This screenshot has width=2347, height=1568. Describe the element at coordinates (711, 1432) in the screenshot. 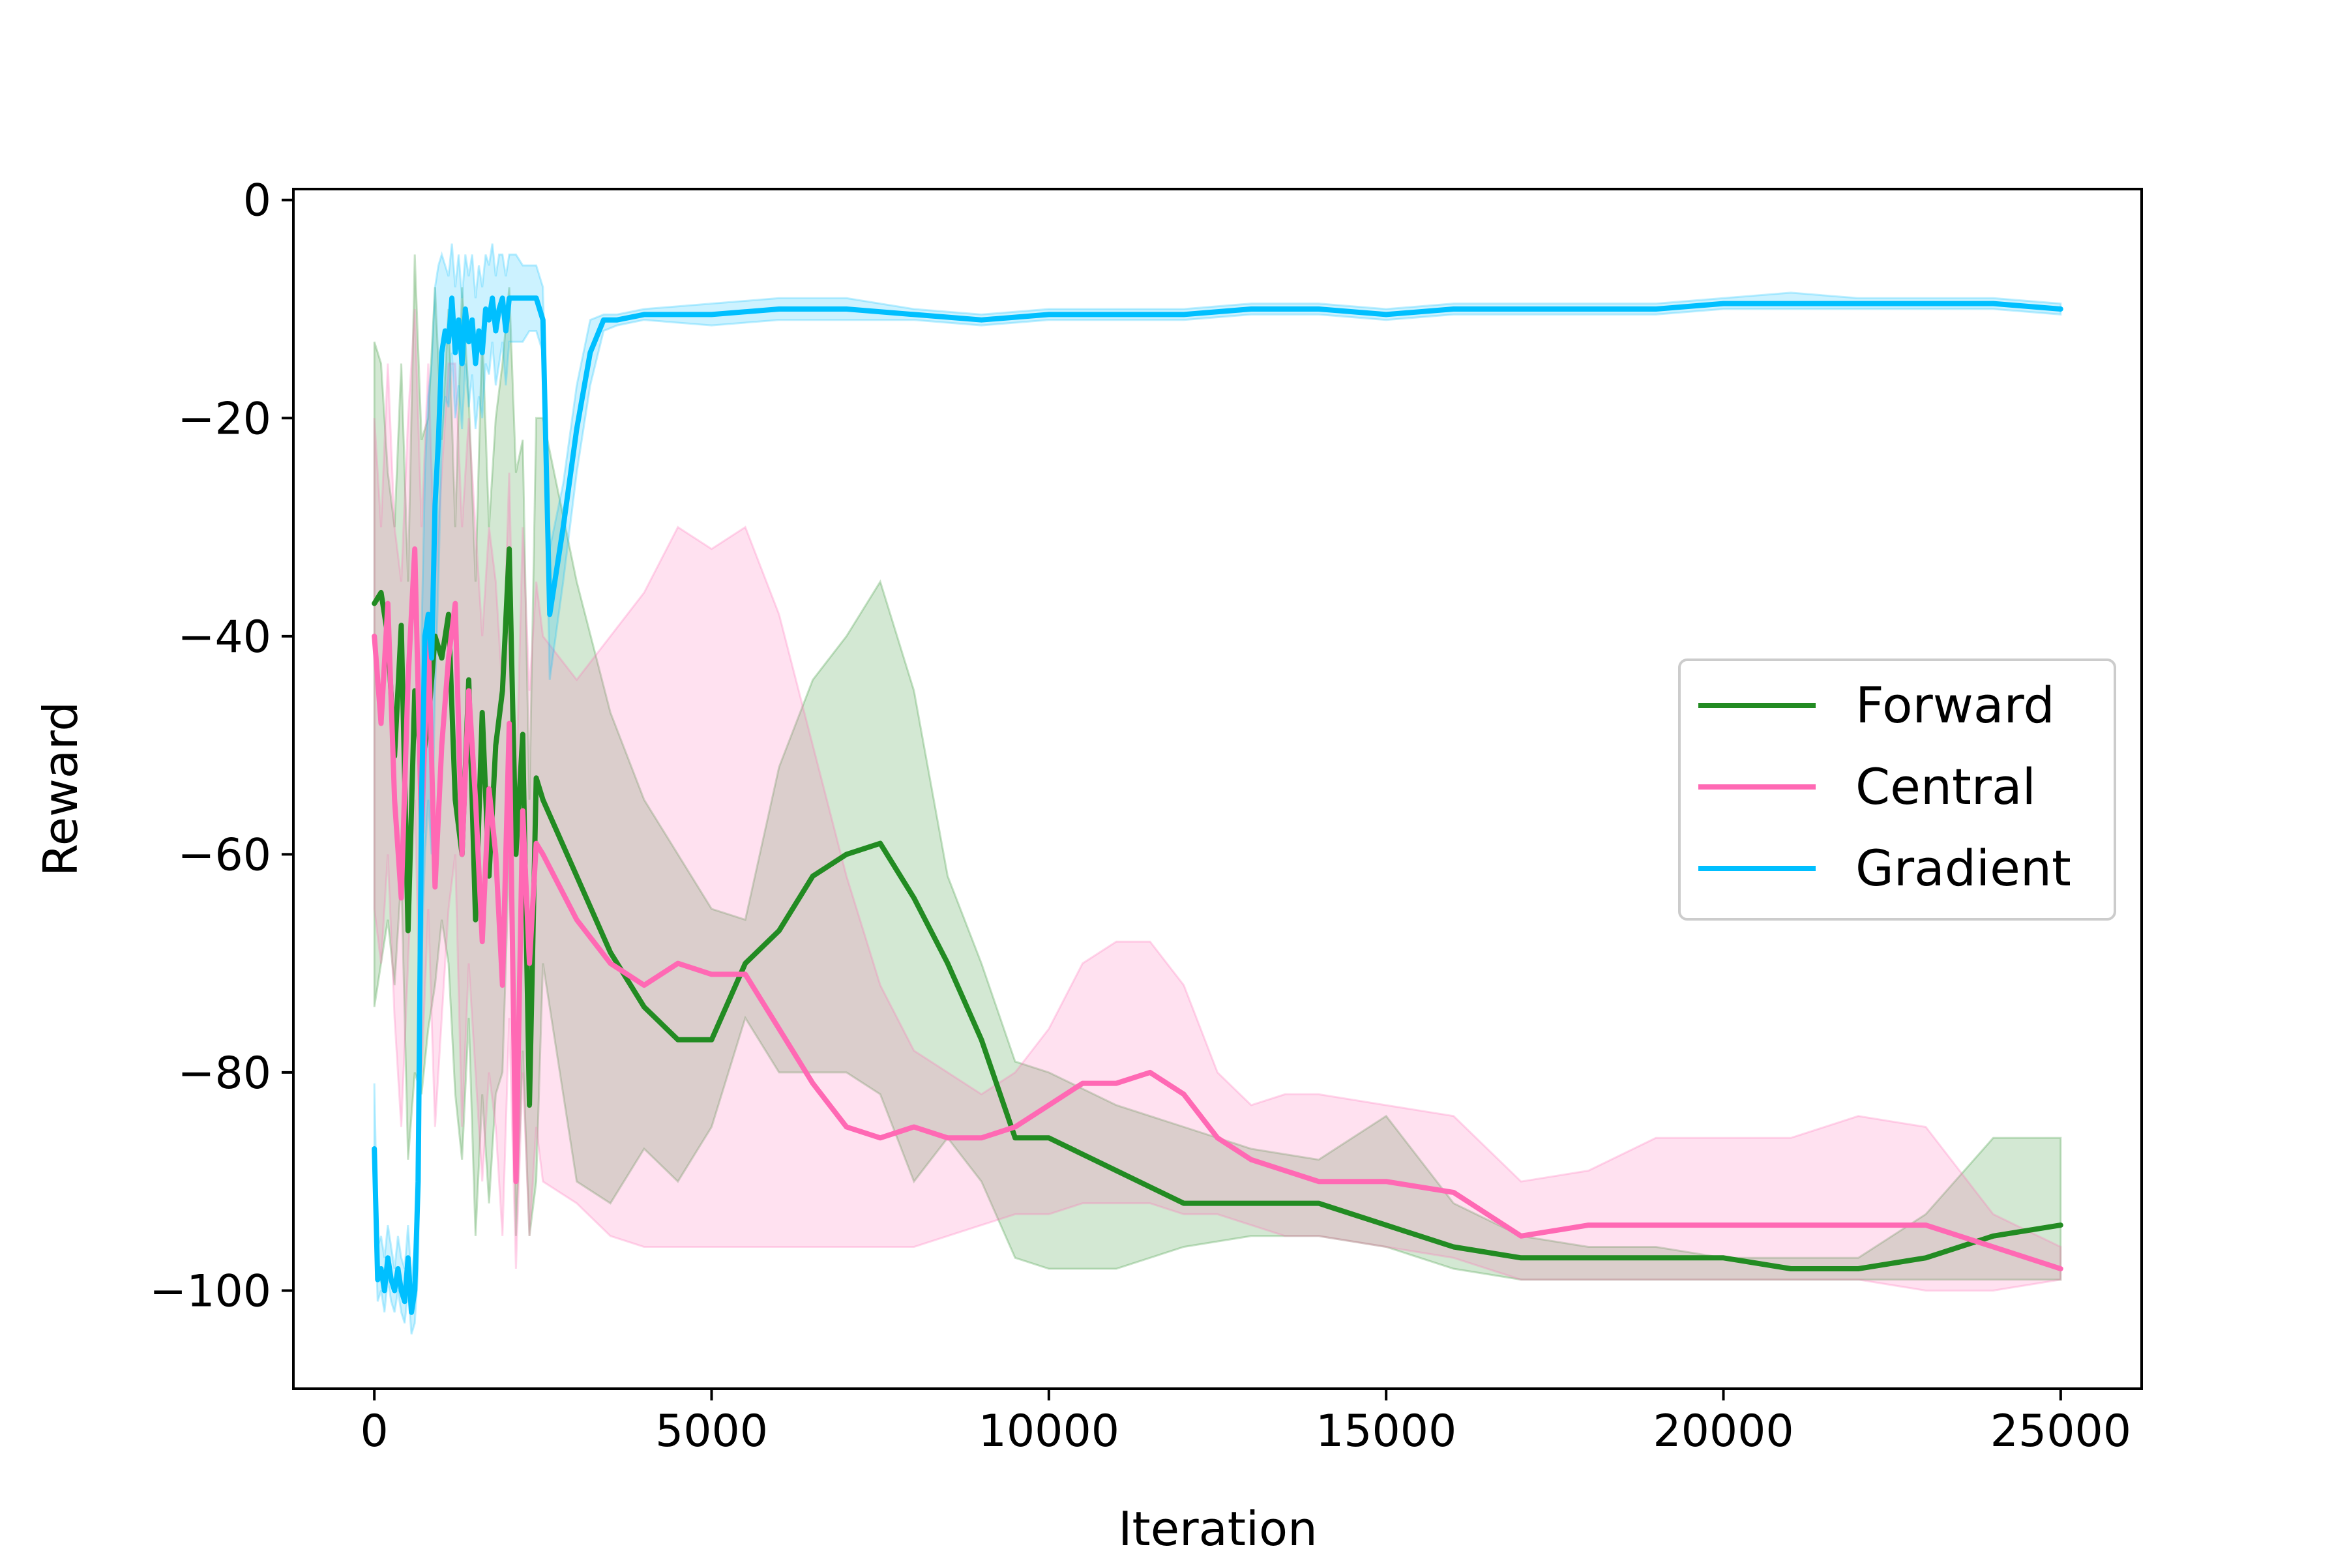

I see `x-tick-label: 5000` at that location.